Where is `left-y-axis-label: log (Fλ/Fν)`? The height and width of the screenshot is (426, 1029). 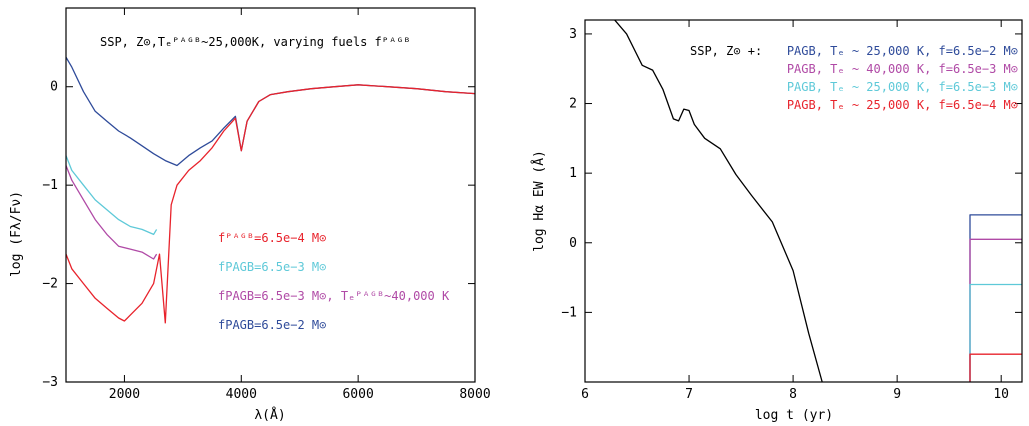
left-y-axis-label: log (Fλ/Fν) is located at coordinates (16, 234).